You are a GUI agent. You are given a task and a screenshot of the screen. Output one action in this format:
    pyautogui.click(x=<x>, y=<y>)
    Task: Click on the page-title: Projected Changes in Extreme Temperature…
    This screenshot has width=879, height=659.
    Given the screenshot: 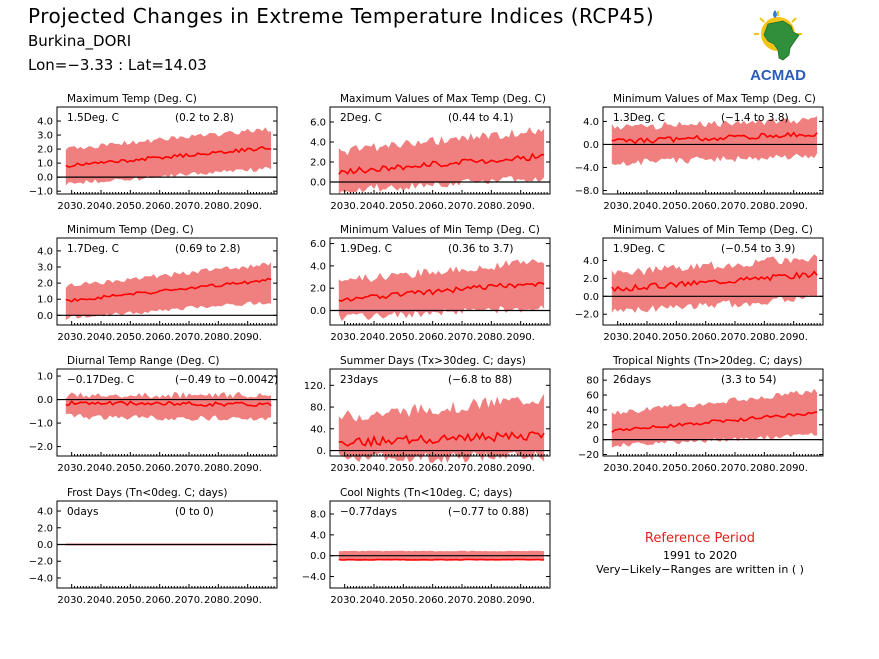 What is the action you would take?
    pyautogui.click(x=341, y=16)
    